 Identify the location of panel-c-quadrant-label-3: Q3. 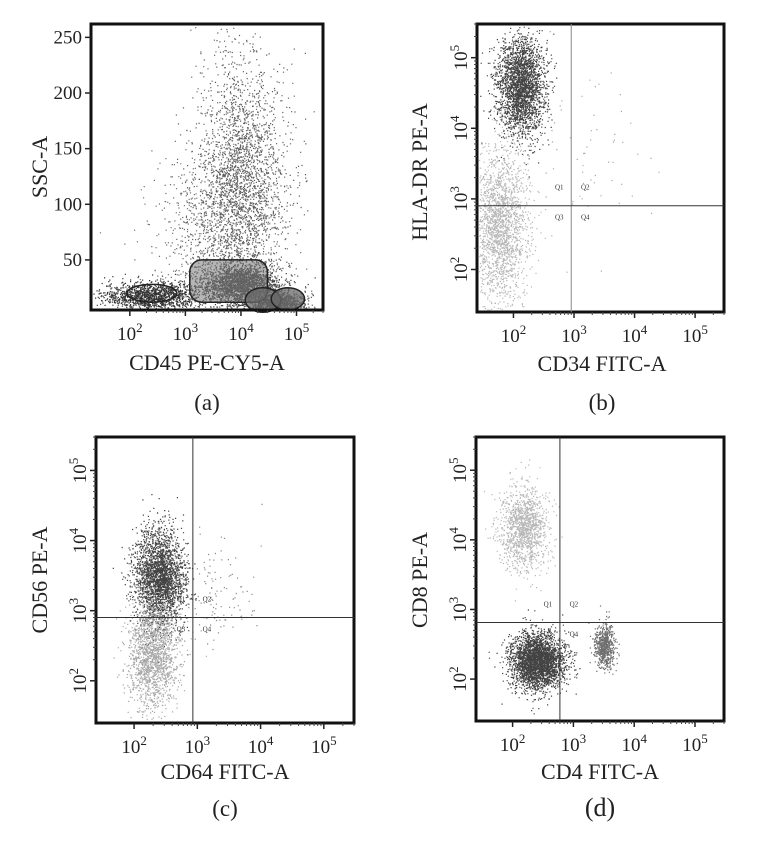
(181, 629).